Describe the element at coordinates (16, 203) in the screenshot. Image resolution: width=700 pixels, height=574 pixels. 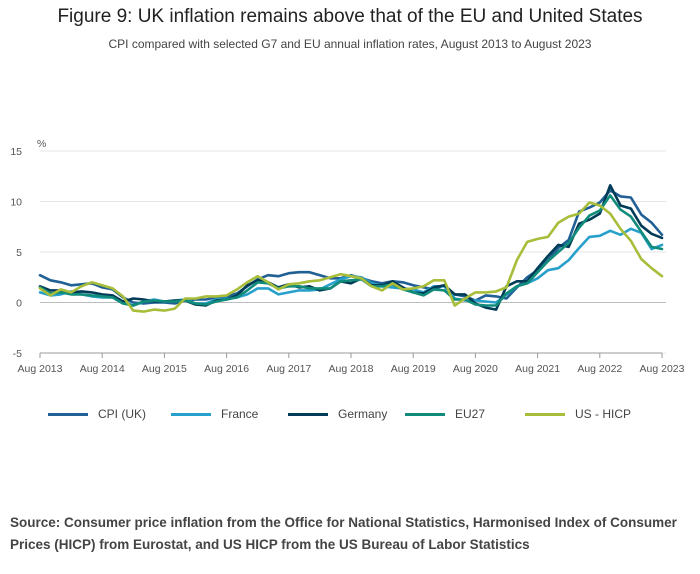
I see `y-tick-label: 10` at that location.